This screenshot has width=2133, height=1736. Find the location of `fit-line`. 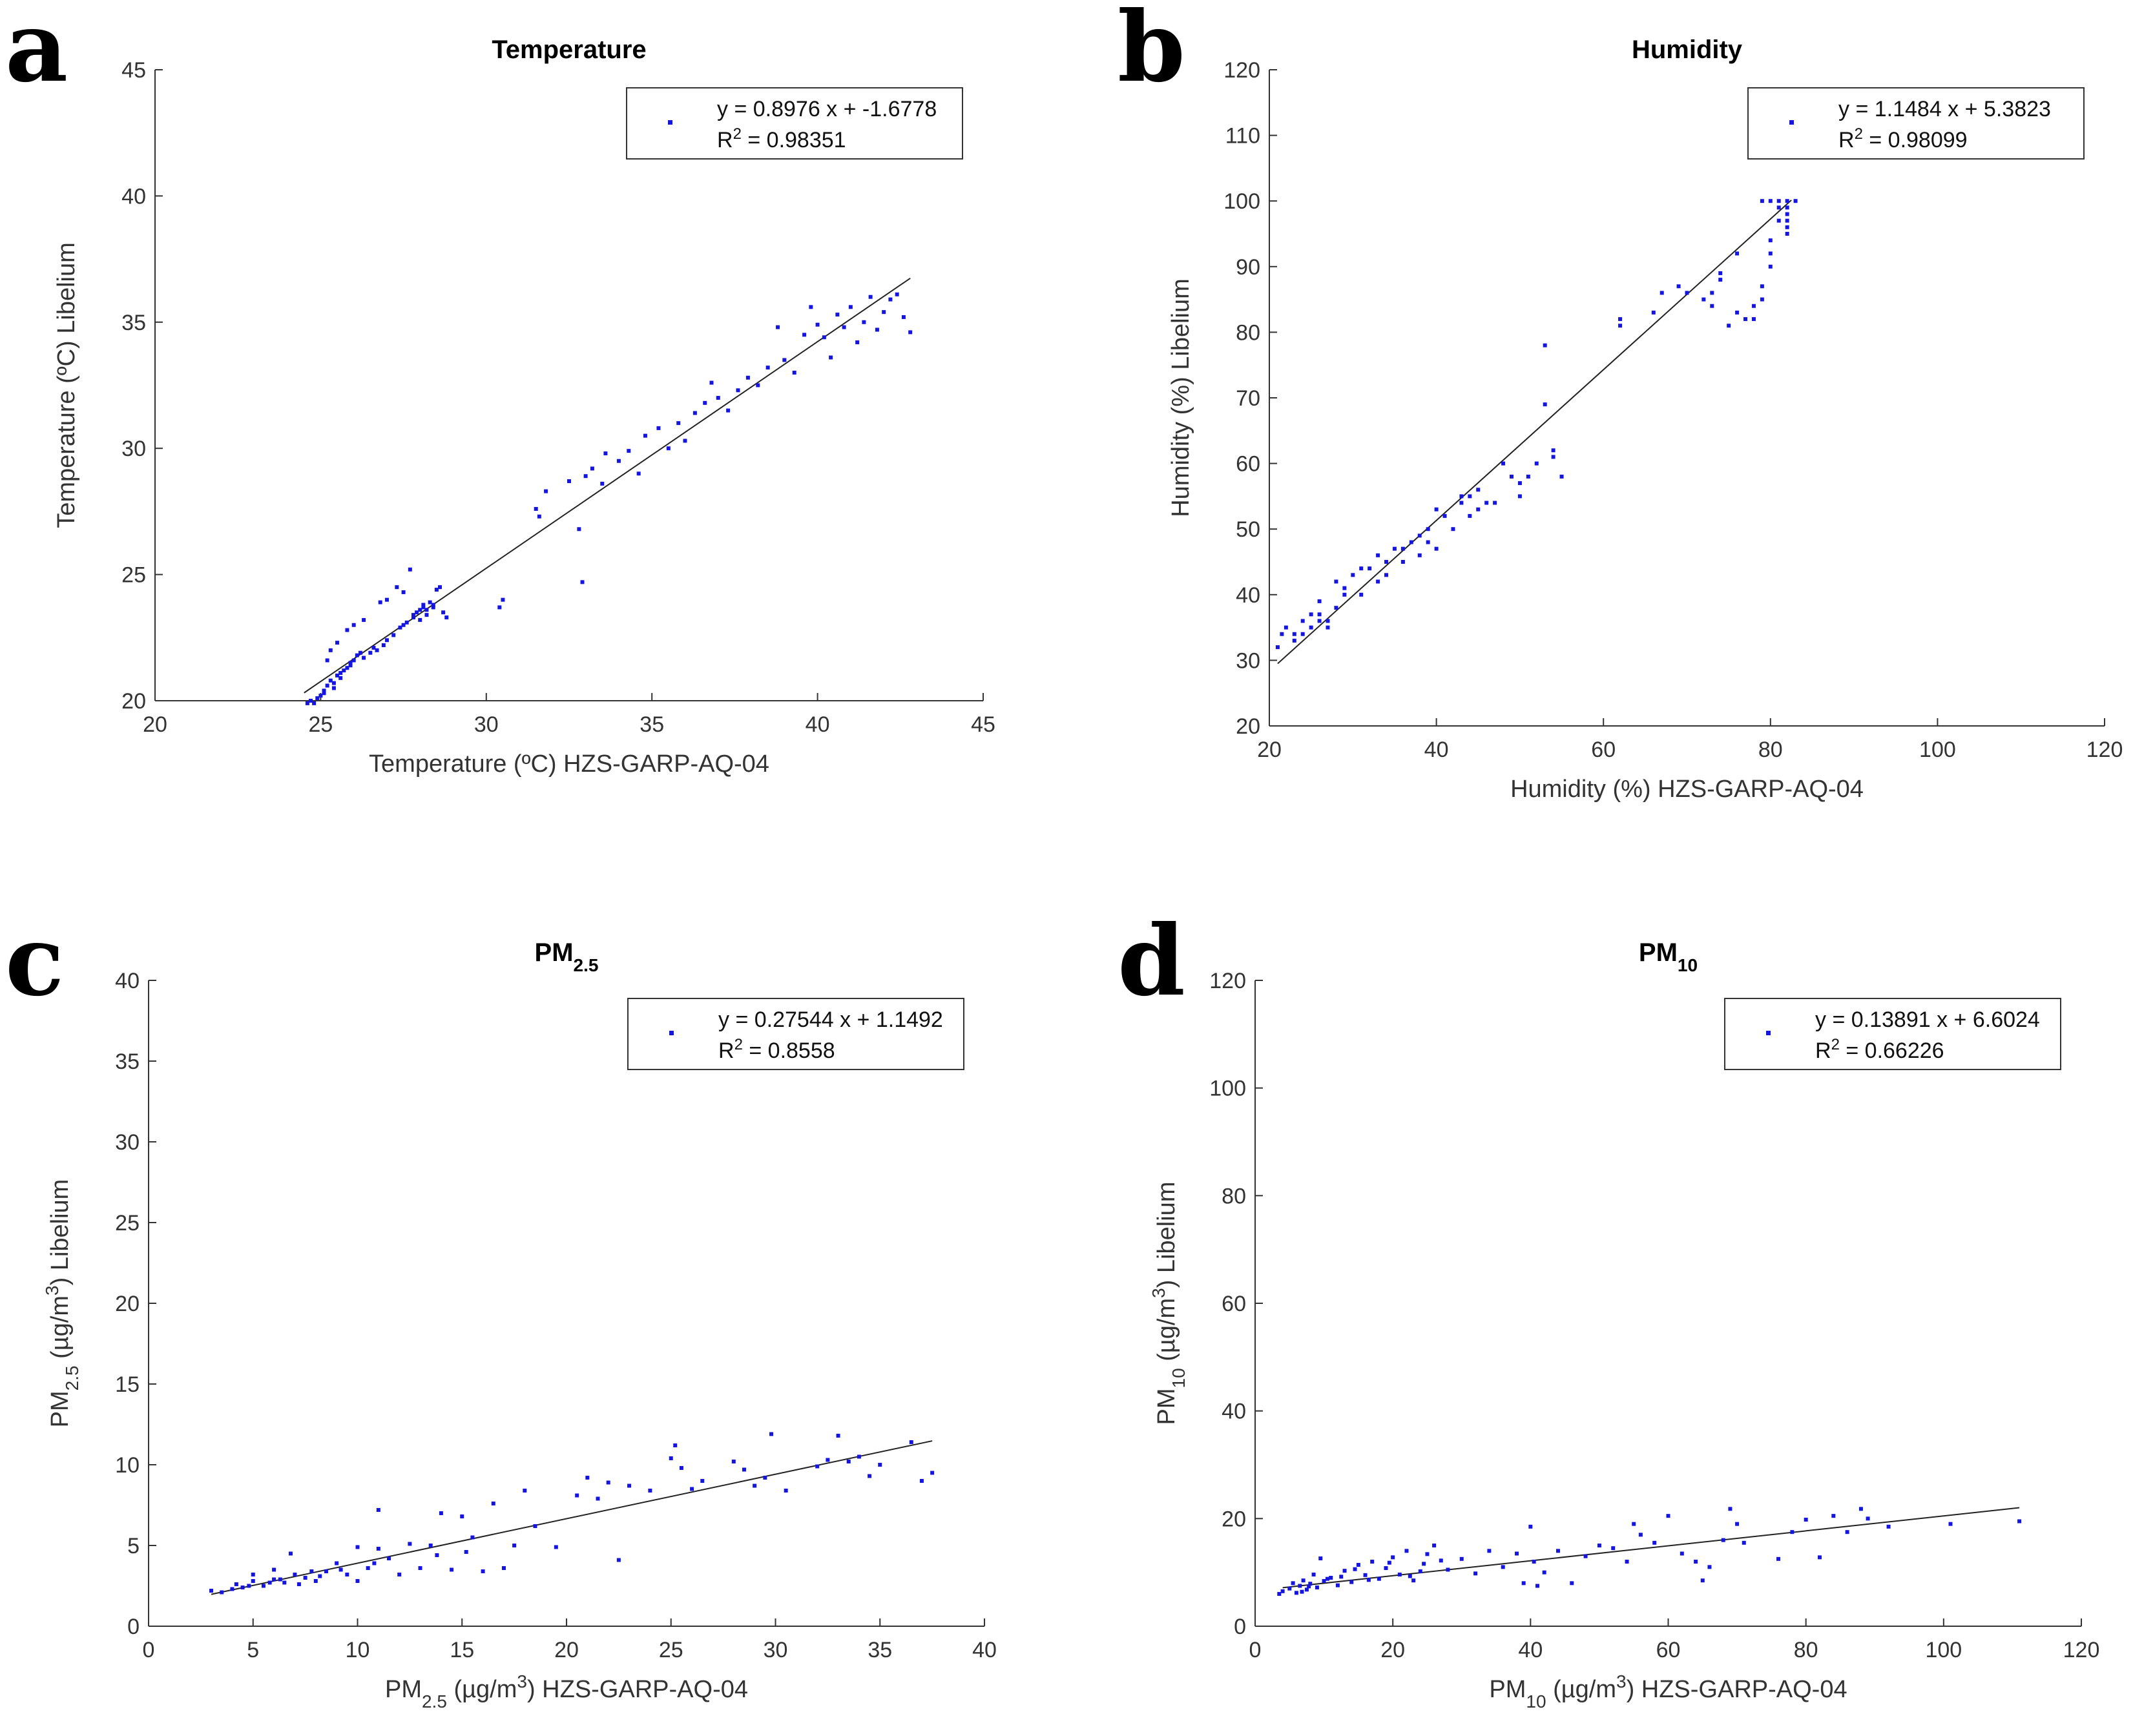

fit-line is located at coordinates (607, 486).